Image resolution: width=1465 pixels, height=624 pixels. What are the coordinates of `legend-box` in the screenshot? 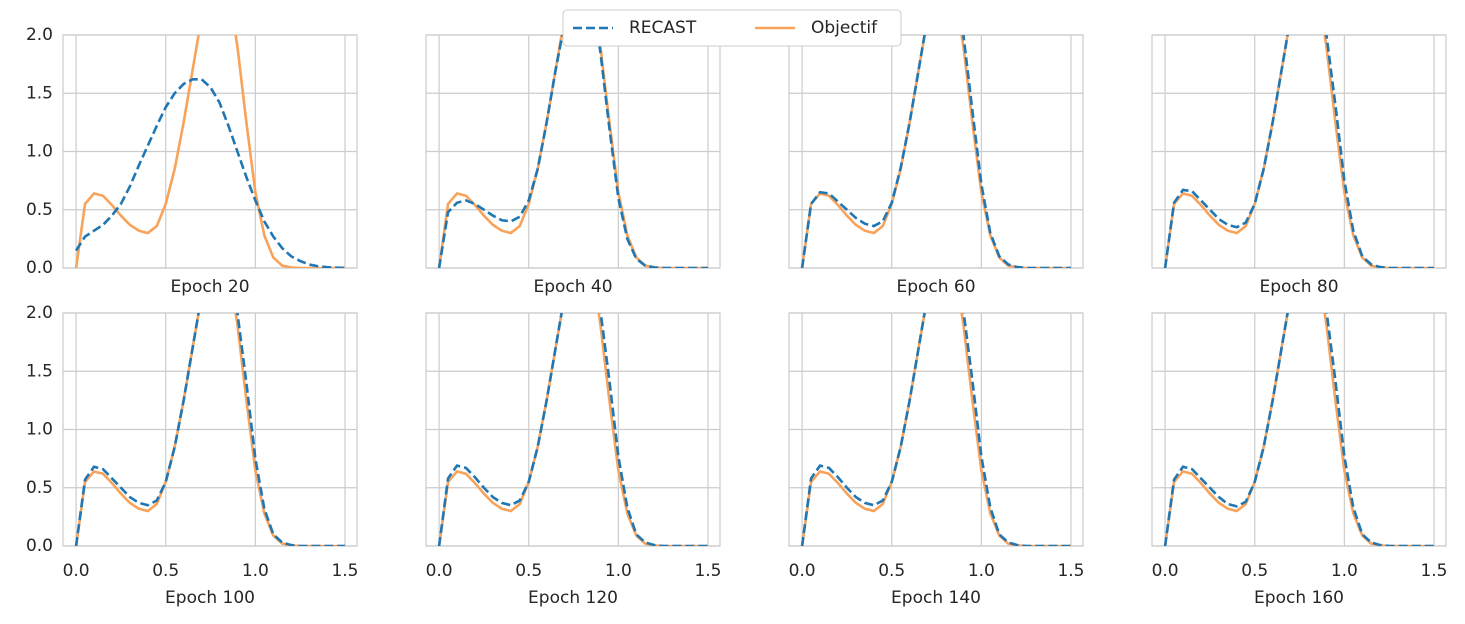 It's located at (732, 28).